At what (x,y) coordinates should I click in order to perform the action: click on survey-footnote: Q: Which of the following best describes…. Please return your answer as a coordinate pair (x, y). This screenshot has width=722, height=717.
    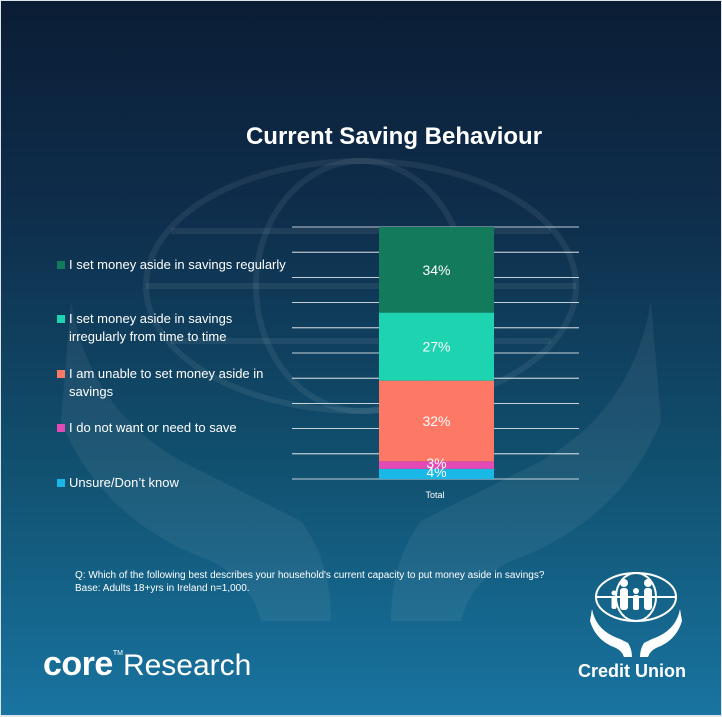
    Looking at the image, I should click on (355, 582).